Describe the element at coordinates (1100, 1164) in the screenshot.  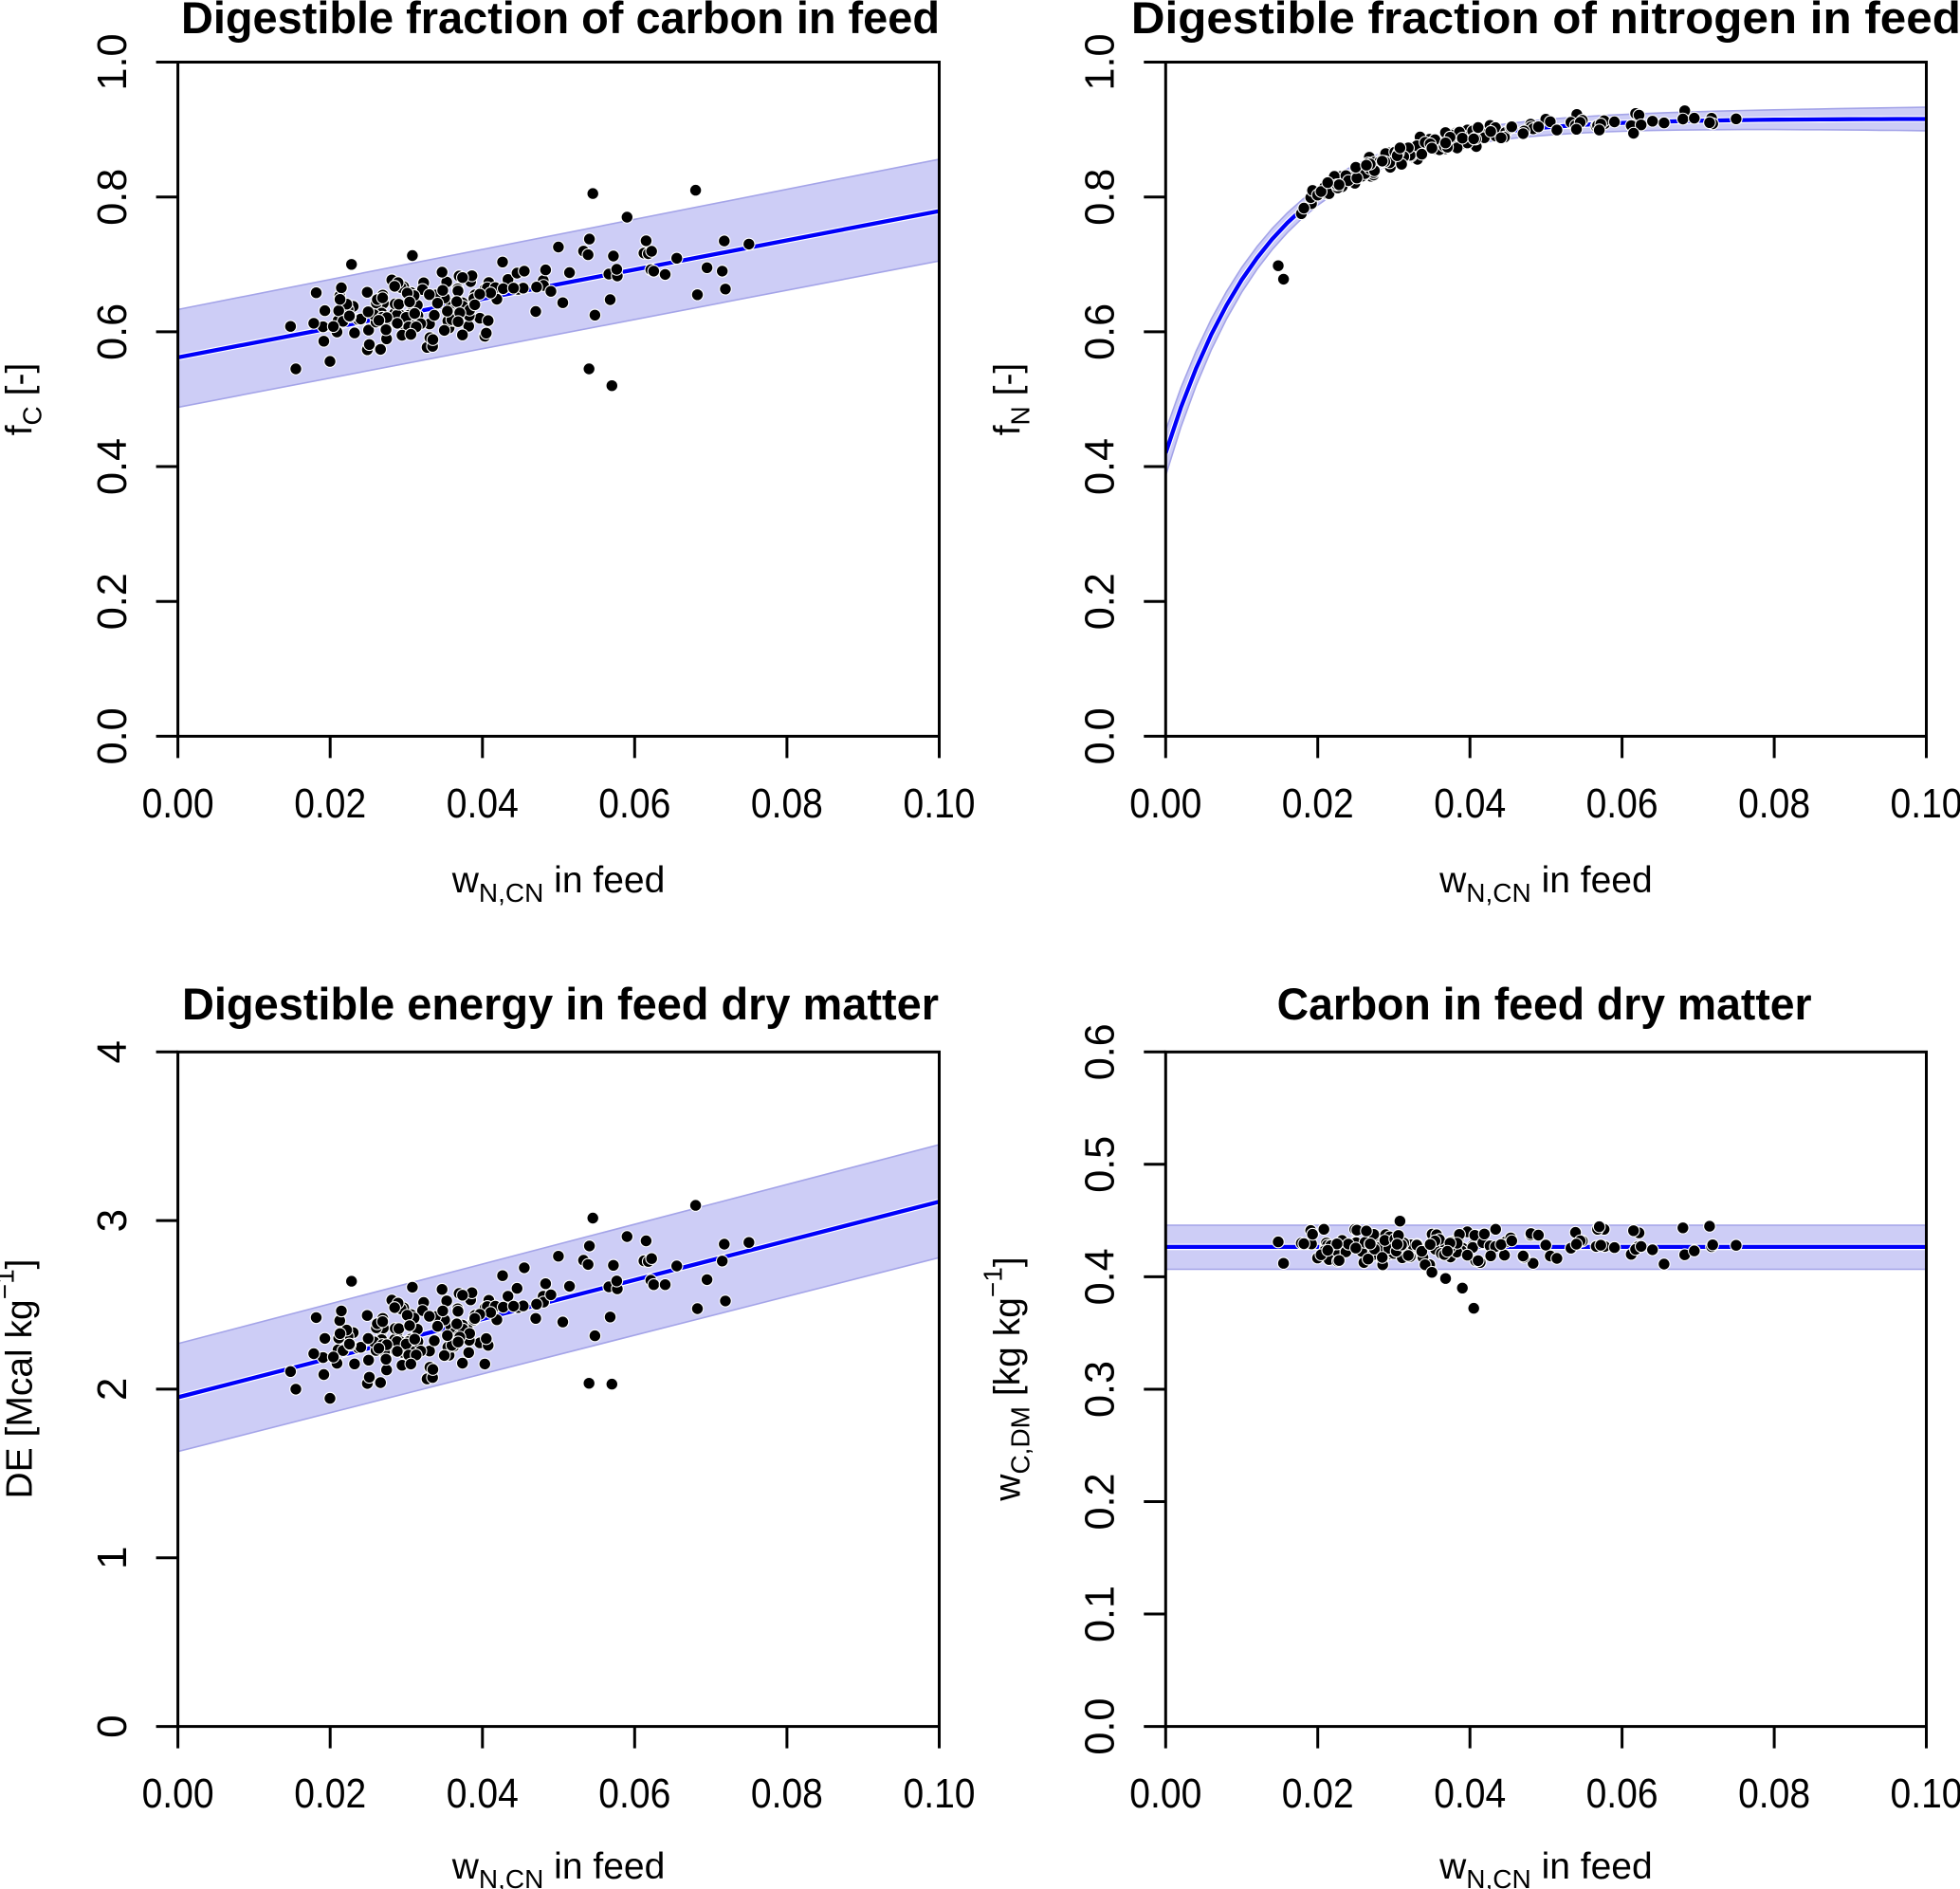
I see `svg-text: 0.5` at that location.